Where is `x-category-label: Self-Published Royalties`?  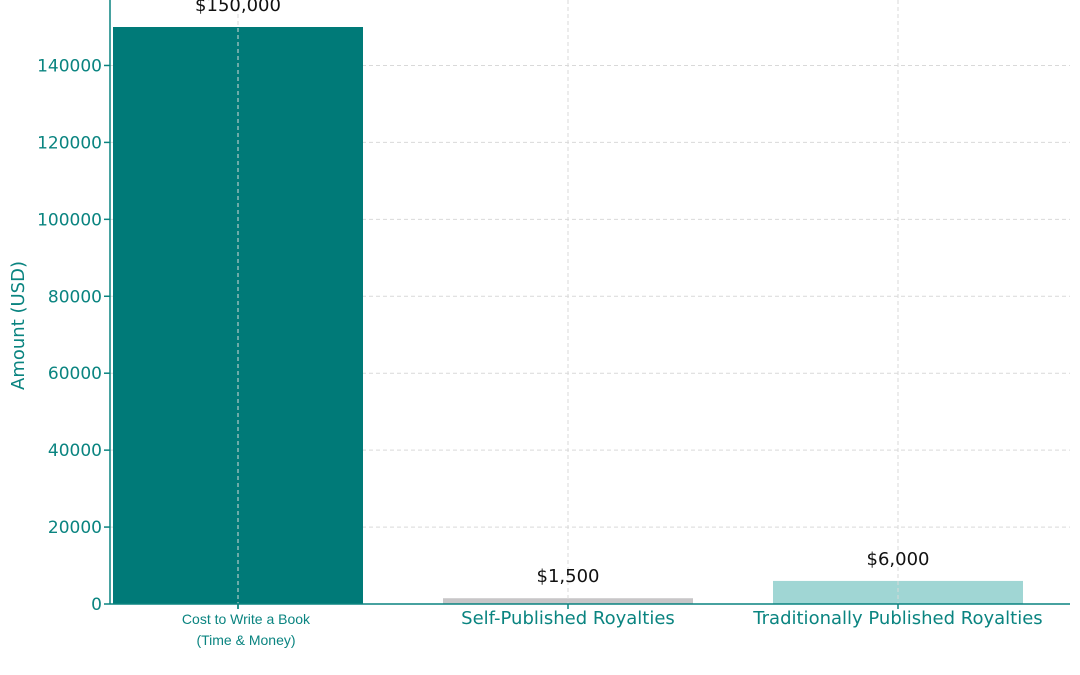
x-category-label: Self-Published Royalties is located at coordinates (568, 618).